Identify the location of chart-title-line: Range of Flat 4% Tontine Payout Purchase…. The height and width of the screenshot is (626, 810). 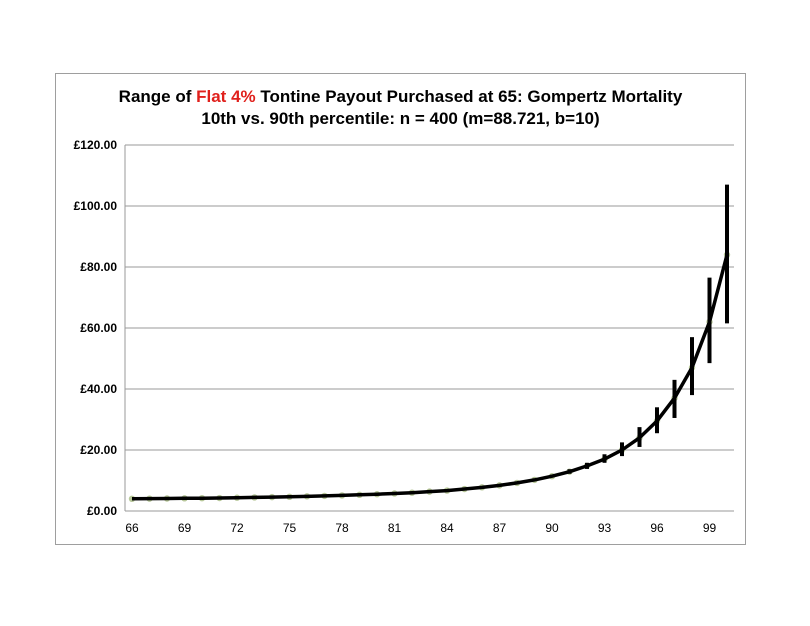
(400, 97).